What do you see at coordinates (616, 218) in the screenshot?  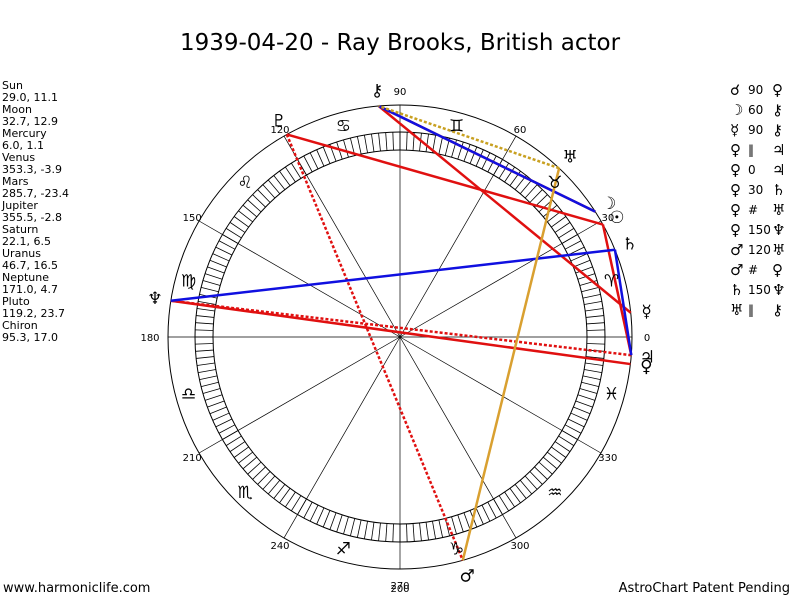 I see `planet-glyph: ☉` at bounding box center [616, 218].